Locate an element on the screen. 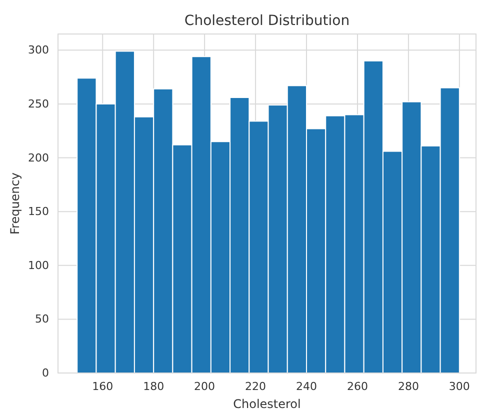 The image size is (479, 413). y-tick-label: 150 is located at coordinates (38, 211).